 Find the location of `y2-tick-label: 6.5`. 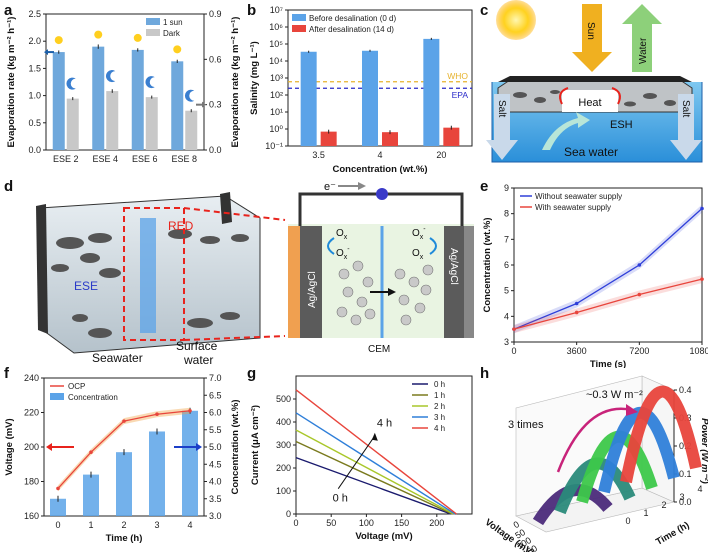

y2-tick-label: 6.5 is located at coordinates (215, 395).